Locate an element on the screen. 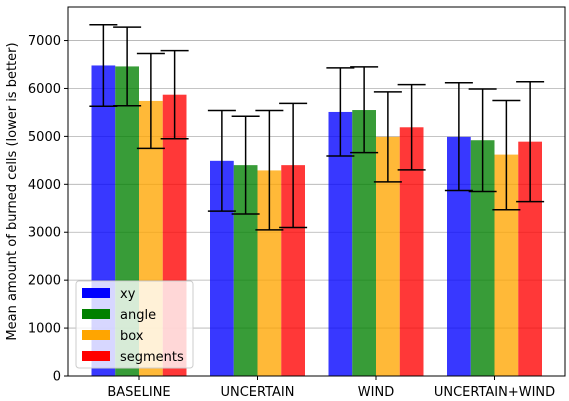 The height and width of the screenshot is (401, 569). legend-label-segments: segments is located at coordinates (152, 357).